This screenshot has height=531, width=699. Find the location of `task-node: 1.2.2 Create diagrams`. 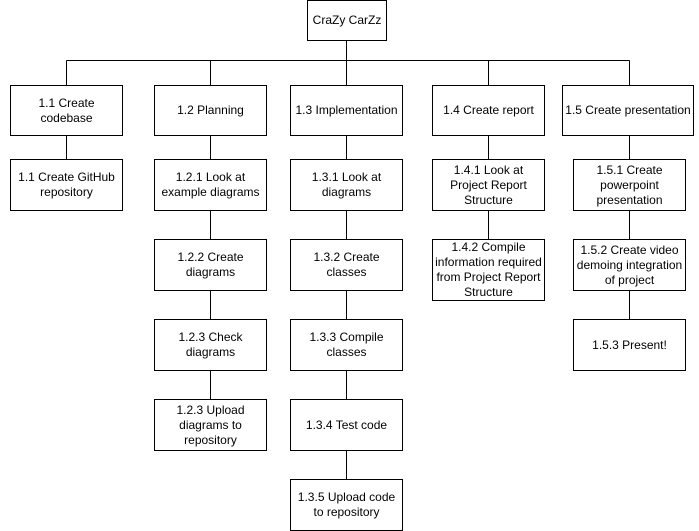

task-node: 1.2.2 Create diagrams is located at coordinates (210, 265).